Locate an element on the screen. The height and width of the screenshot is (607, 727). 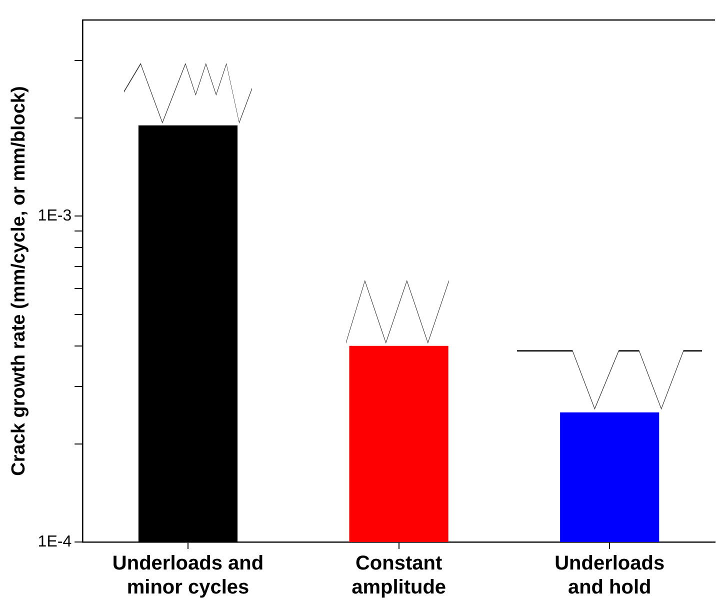
x-tick-label: Underloads and hold is located at coordinates (609, 575).